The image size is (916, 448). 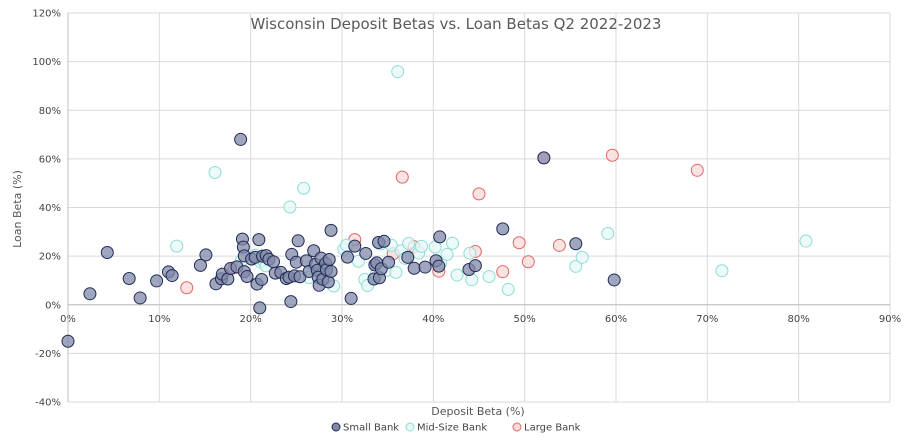 I want to click on y-tick-label: -20%, so click(x=48, y=354).